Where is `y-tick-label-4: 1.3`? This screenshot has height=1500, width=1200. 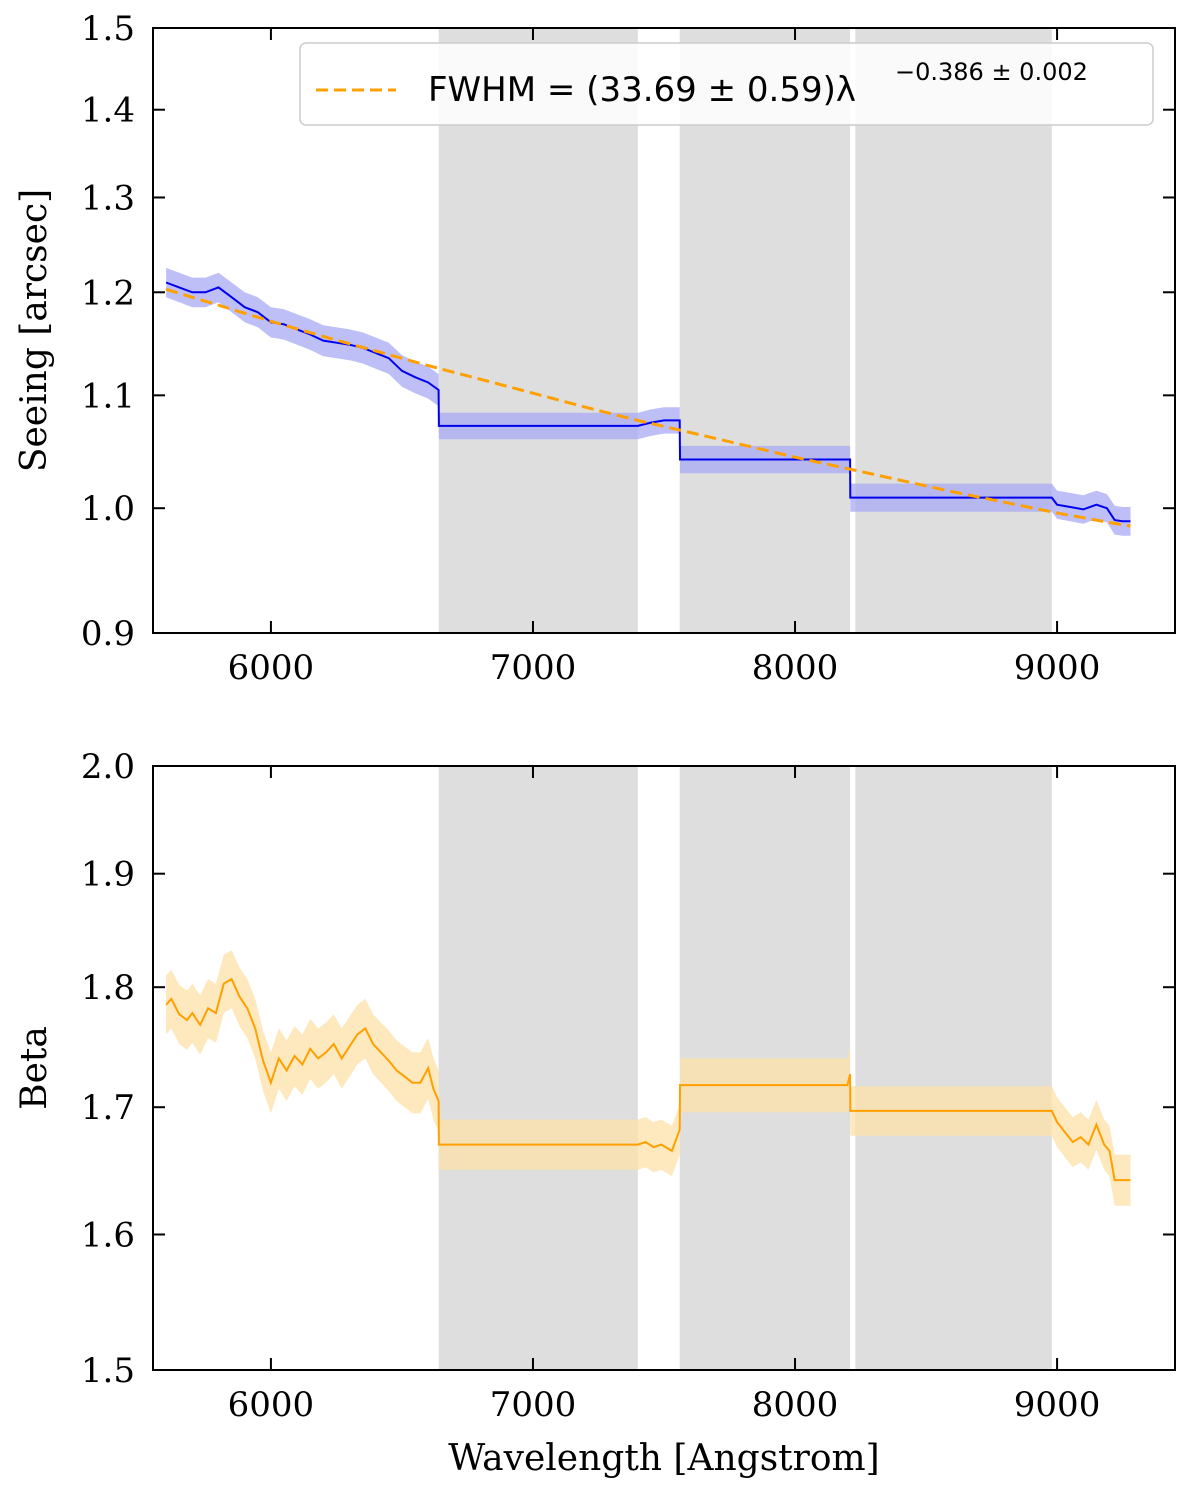 y-tick-label-4: 1.3 is located at coordinates (108, 198).